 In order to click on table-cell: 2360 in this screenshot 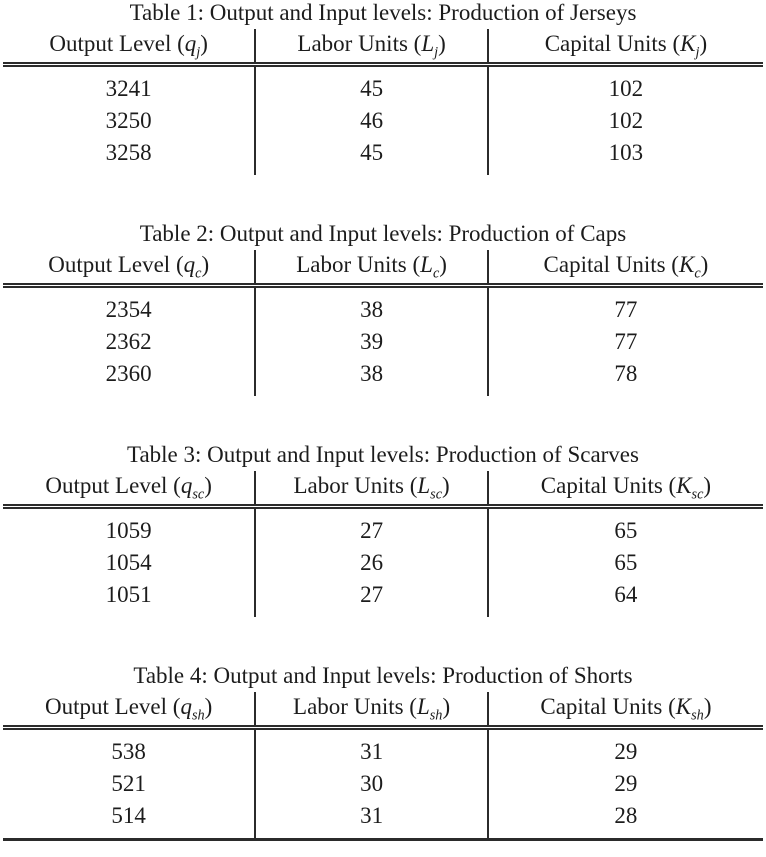, I will do `click(128, 373)`.